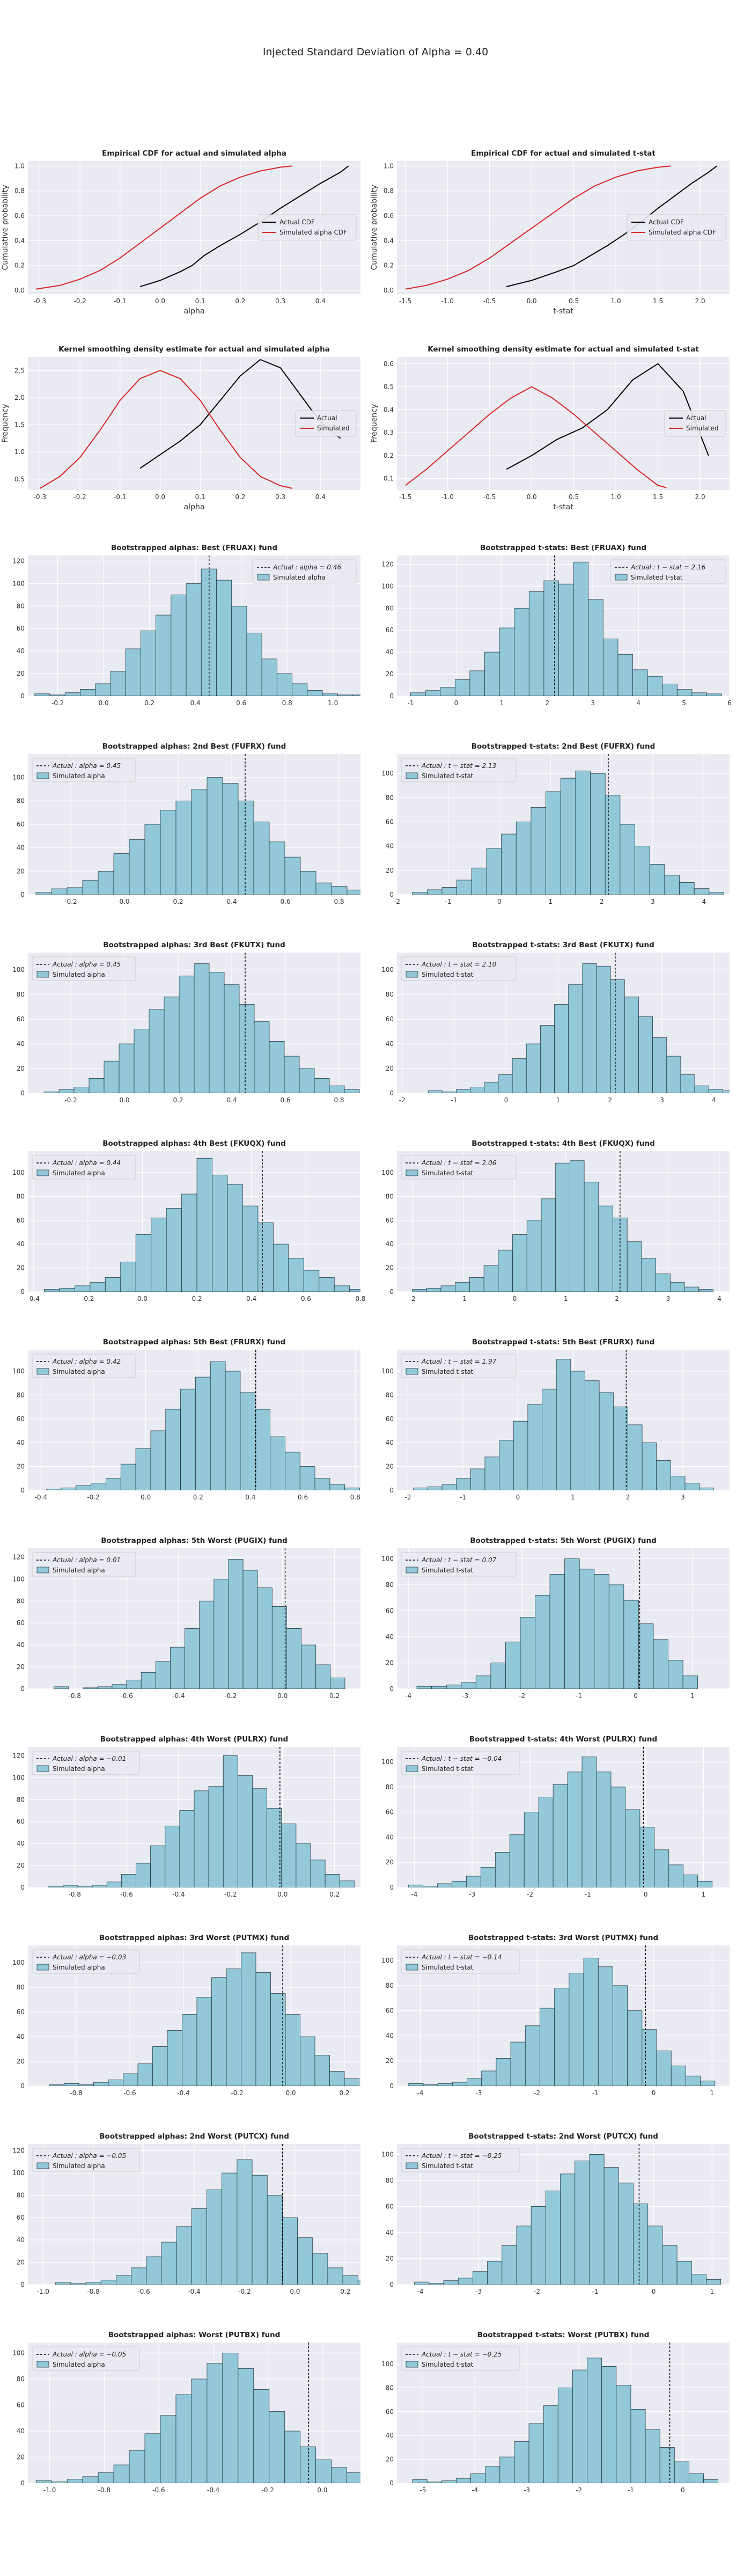 The width and height of the screenshot is (751, 2576). I want to click on x-tick-label: -1.0, so click(49, 2490).